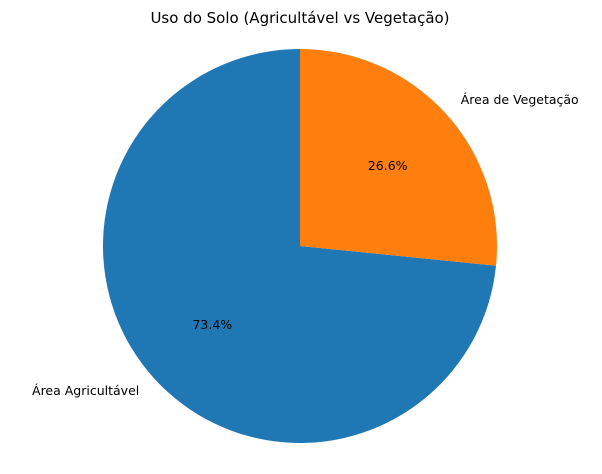  What do you see at coordinates (212, 324) in the screenshot?
I see `slice-percent-area-agricultavel: 73.4%` at bounding box center [212, 324].